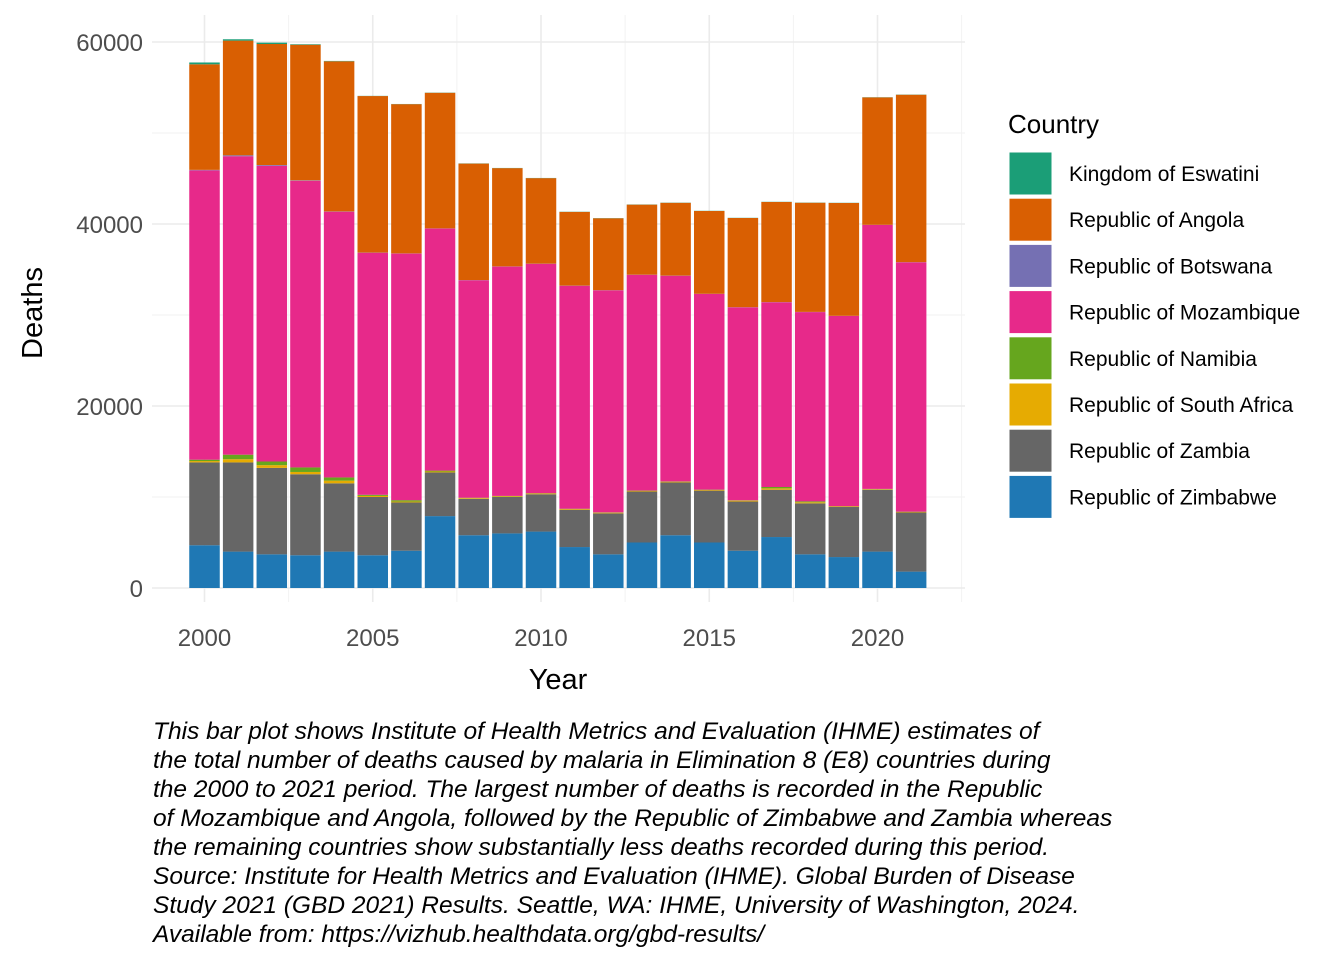  I want to click on legend-item: Republic of Angola, so click(1126, 219).